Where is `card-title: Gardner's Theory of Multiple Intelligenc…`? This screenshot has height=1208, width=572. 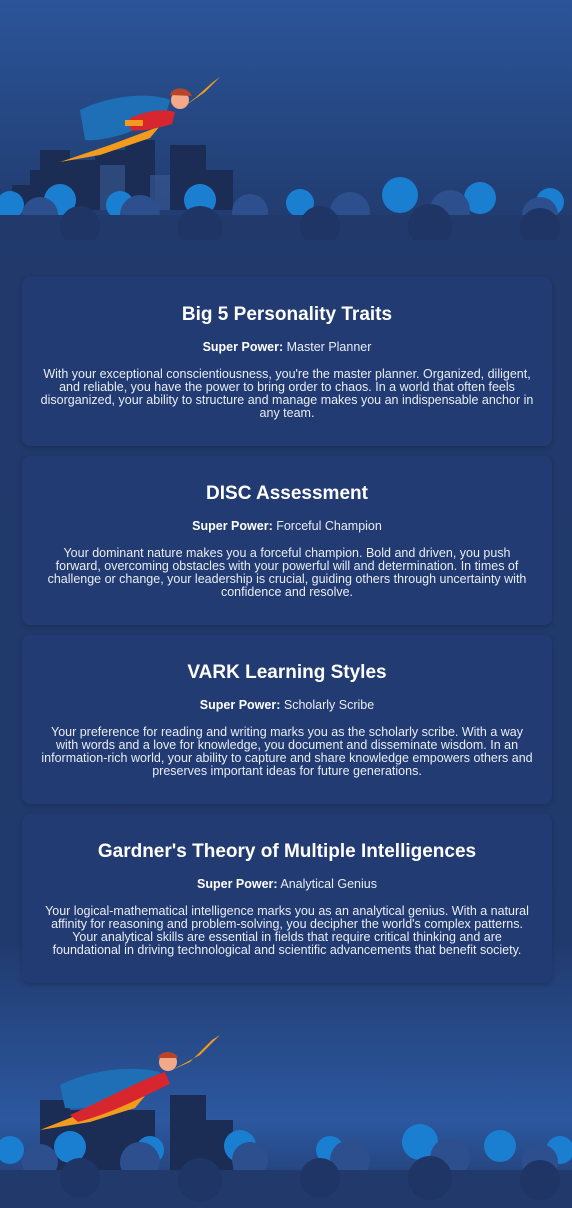
card-title: Gardner's Theory of Multiple Intelligenc… is located at coordinates (287, 851).